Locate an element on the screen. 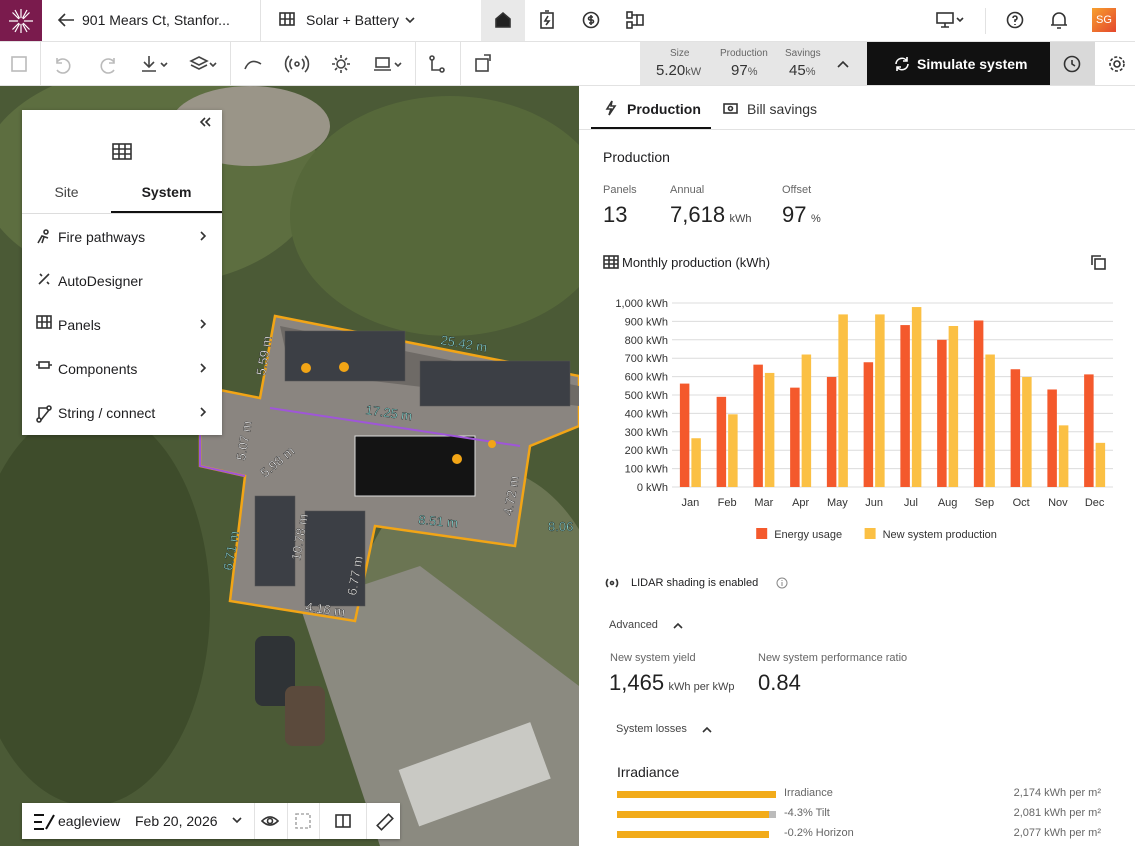 The image size is (1135, 846). info-icon is located at coordinates (782, 583).